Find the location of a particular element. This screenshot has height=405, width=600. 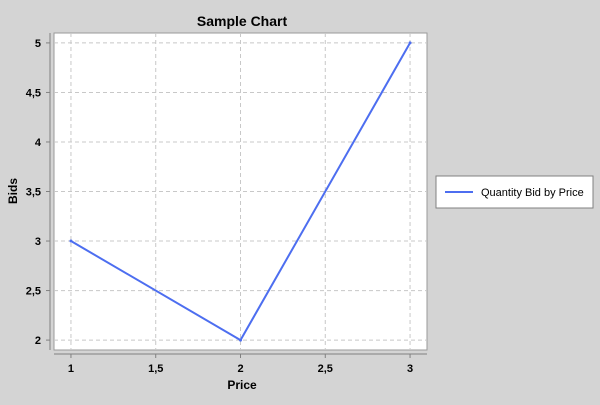

y-tick-label: 2,5 is located at coordinates (33, 292).